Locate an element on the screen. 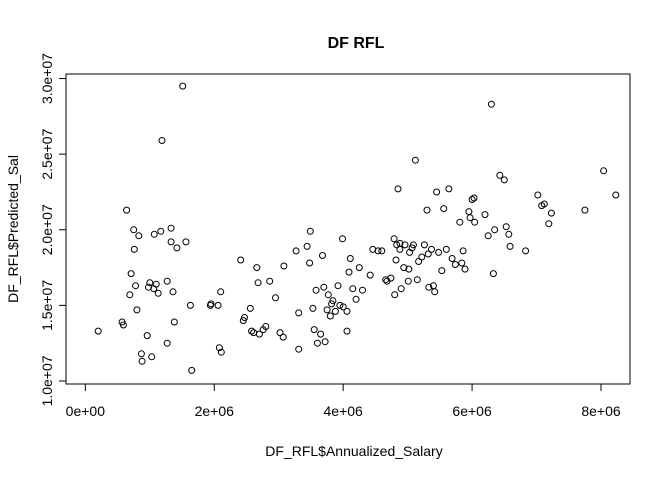  x-axis: 0e+00 2e+06 4e+06 6e+06 8e+06 is located at coordinates (343, 401).